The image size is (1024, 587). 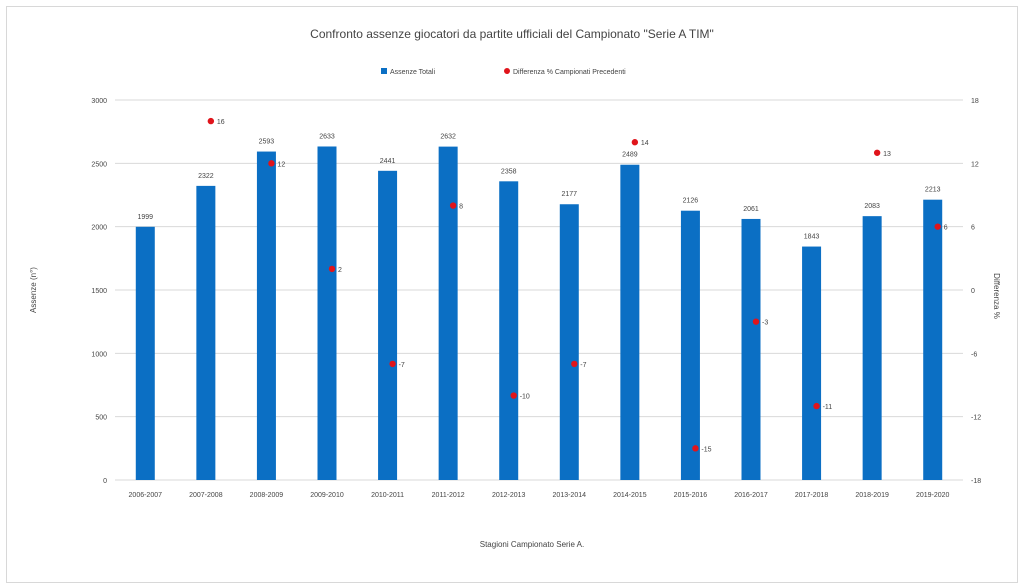 What do you see at coordinates (630, 495) in the screenshot?
I see `x-tick-label: 2014-2015` at bounding box center [630, 495].